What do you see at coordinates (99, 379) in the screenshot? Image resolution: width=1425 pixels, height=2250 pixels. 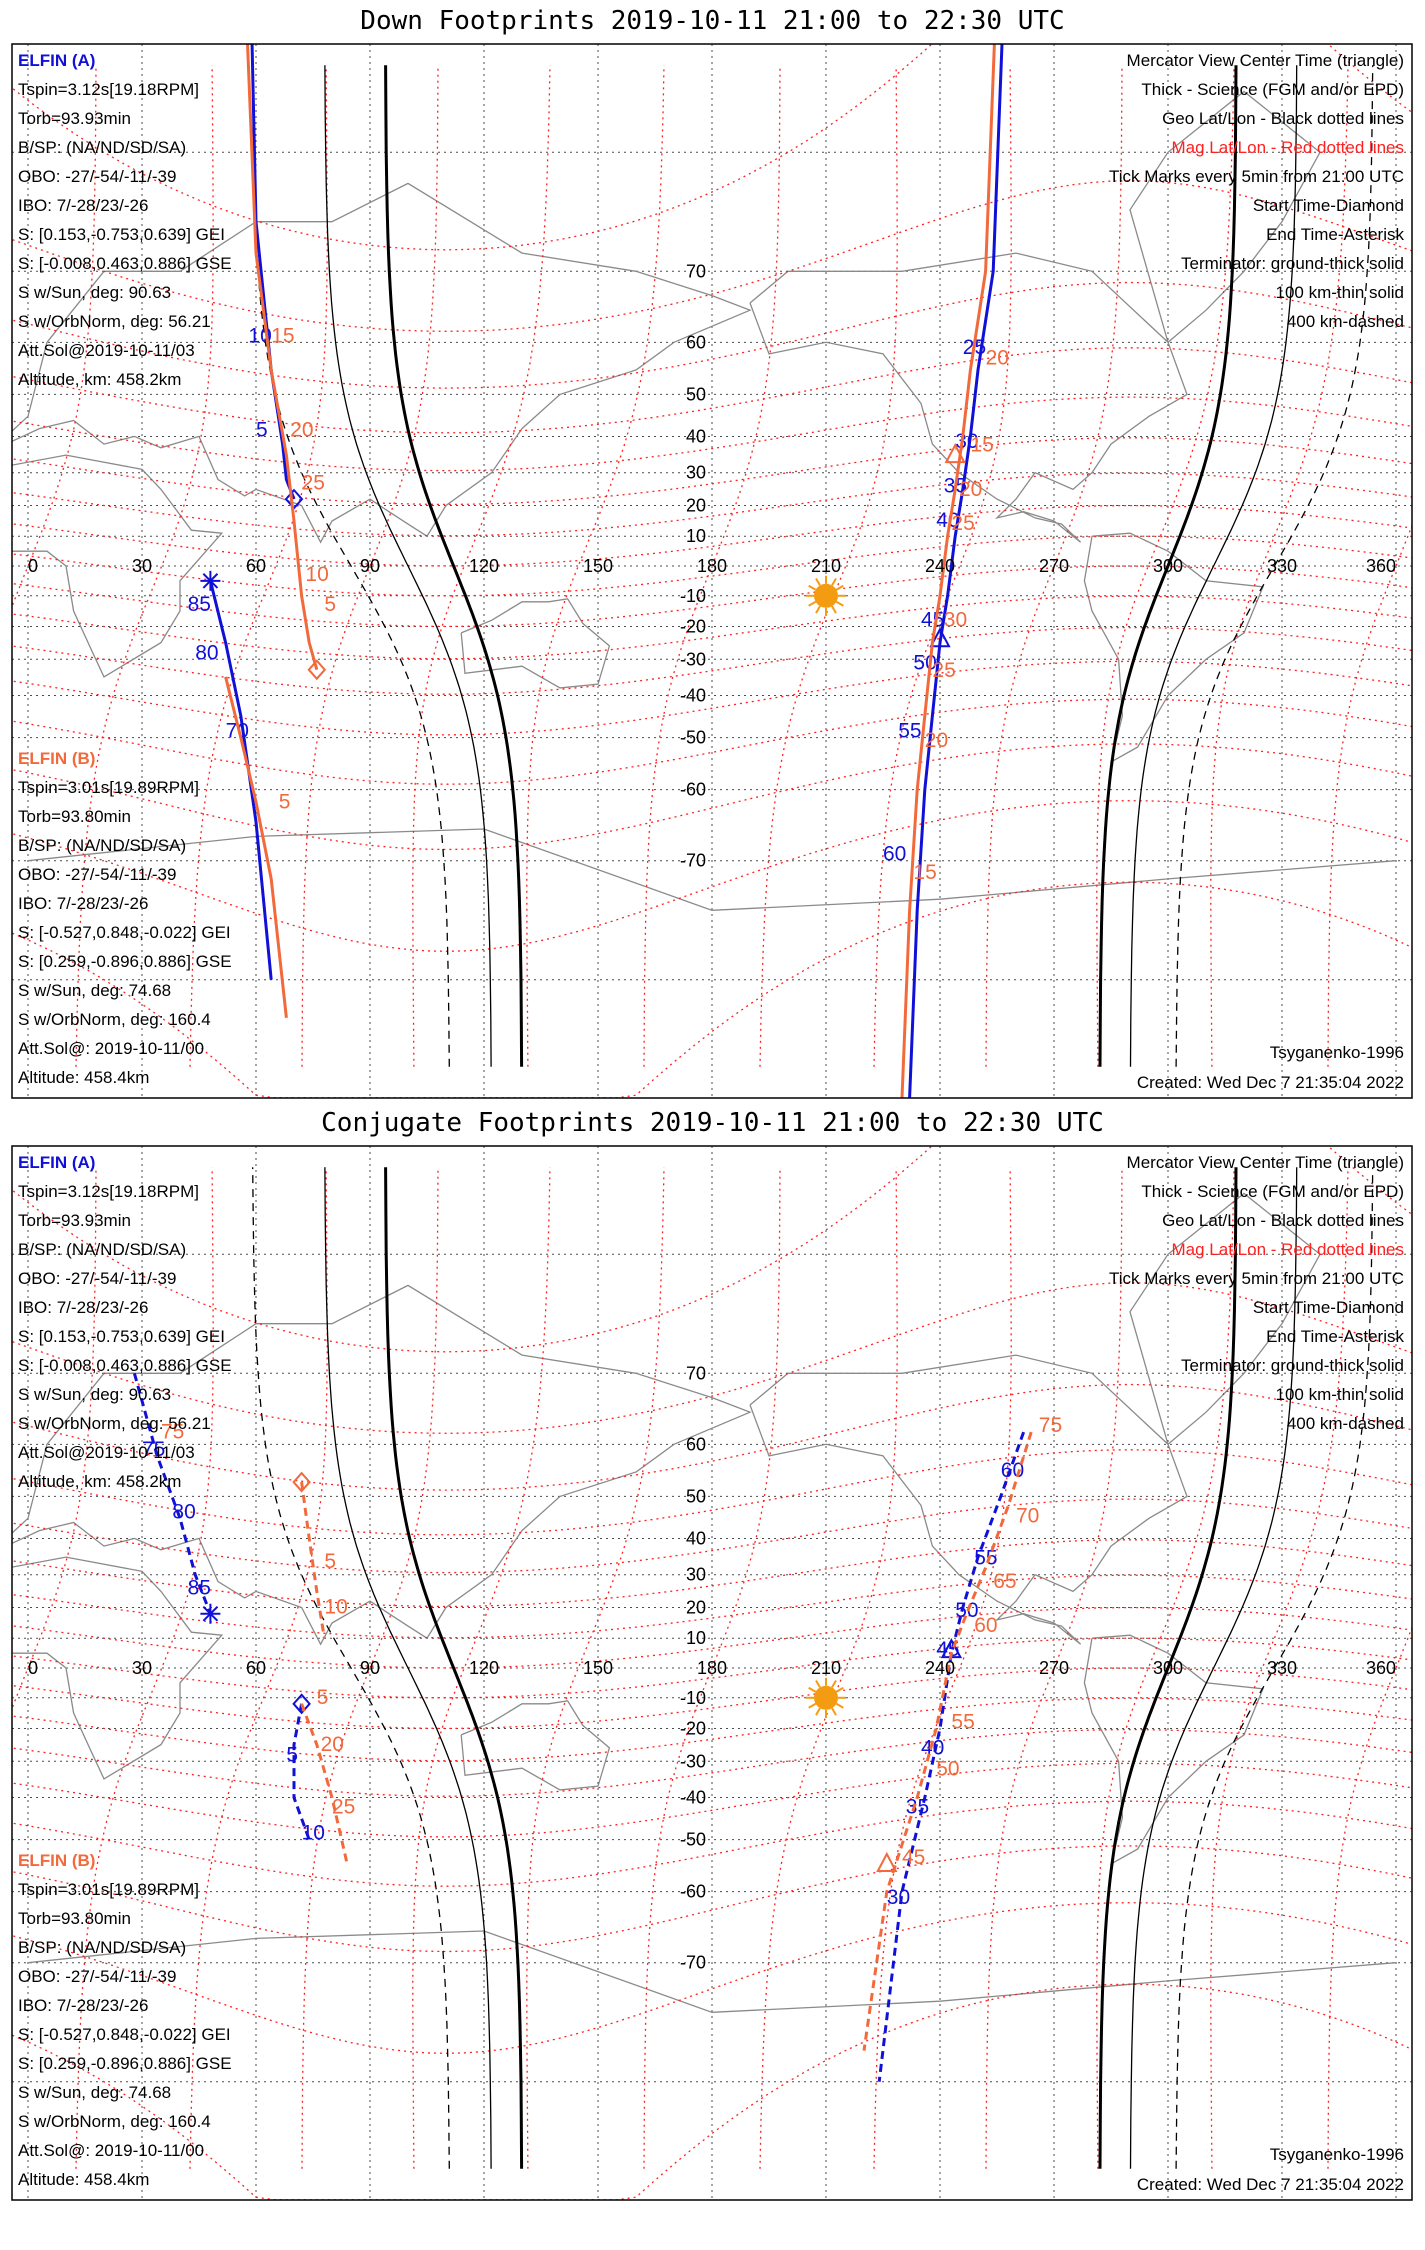 I see `elfin-a-info-line: Altitude, km: 458.2km` at bounding box center [99, 379].